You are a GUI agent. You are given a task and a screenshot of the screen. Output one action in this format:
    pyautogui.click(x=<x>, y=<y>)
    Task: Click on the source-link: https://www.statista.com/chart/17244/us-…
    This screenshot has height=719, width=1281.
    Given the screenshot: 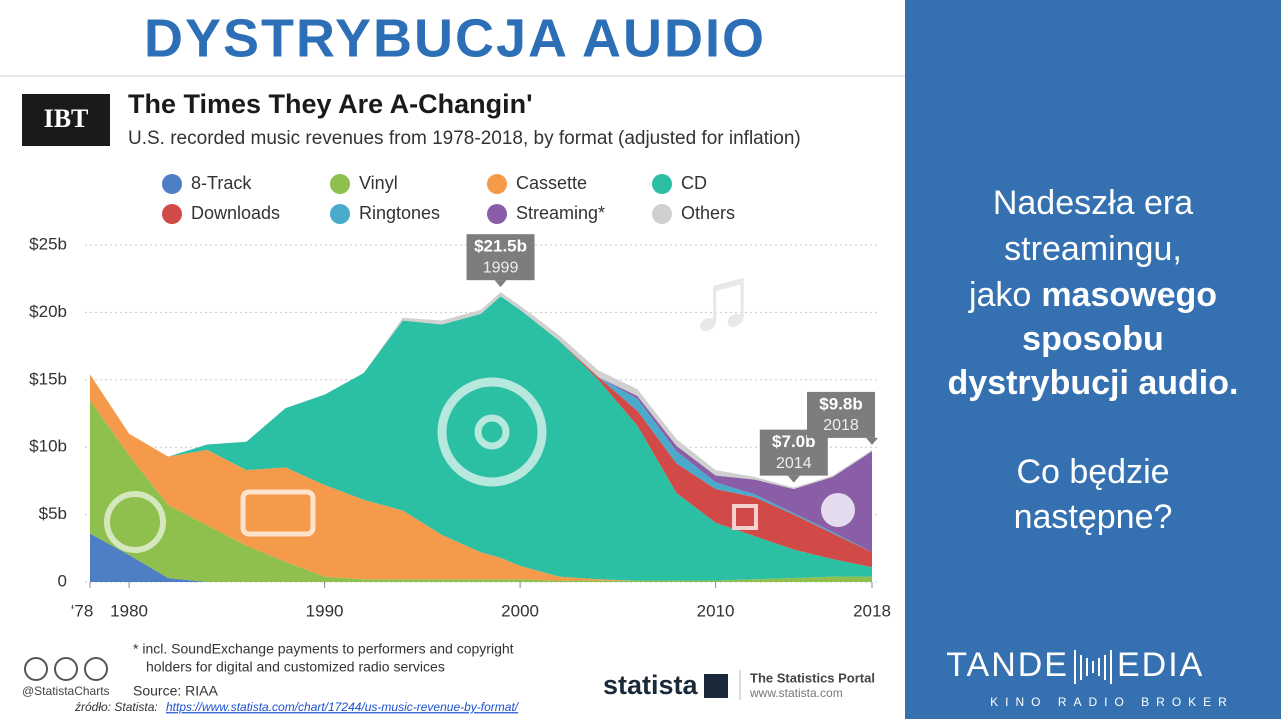 What is the action you would take?
    pyautogui.click(x=343, y=707)
    